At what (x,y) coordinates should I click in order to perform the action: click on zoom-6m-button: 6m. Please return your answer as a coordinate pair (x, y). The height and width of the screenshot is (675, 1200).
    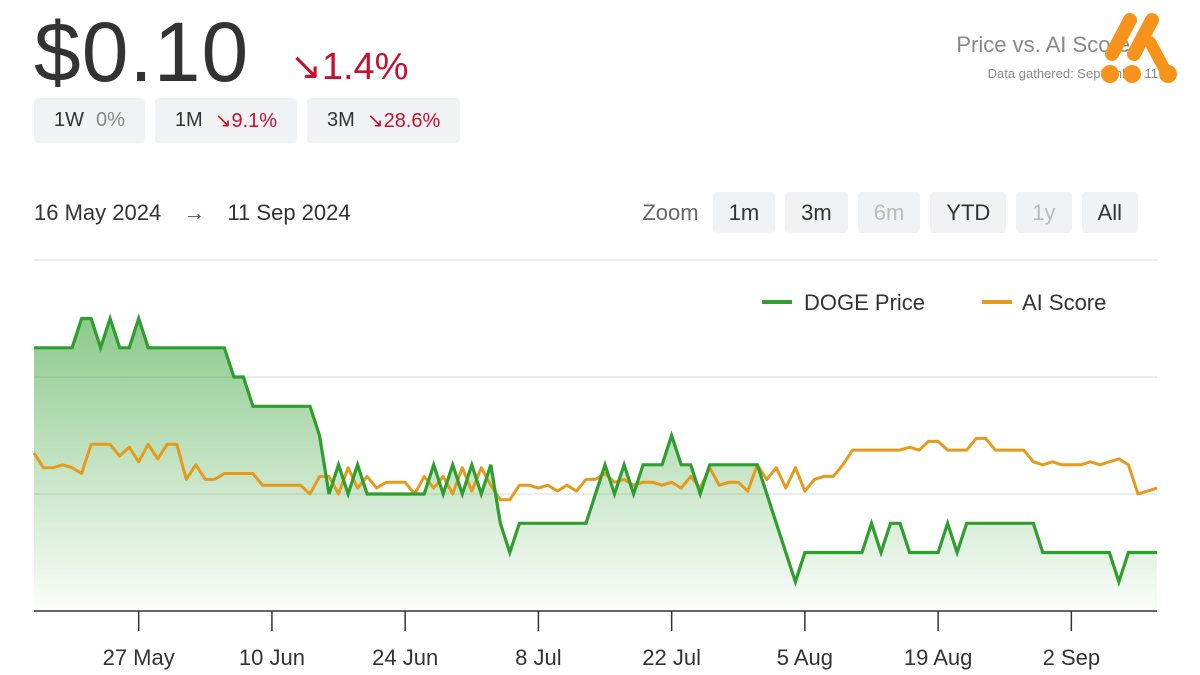
    Looking at the image, I should click on (889, 212).